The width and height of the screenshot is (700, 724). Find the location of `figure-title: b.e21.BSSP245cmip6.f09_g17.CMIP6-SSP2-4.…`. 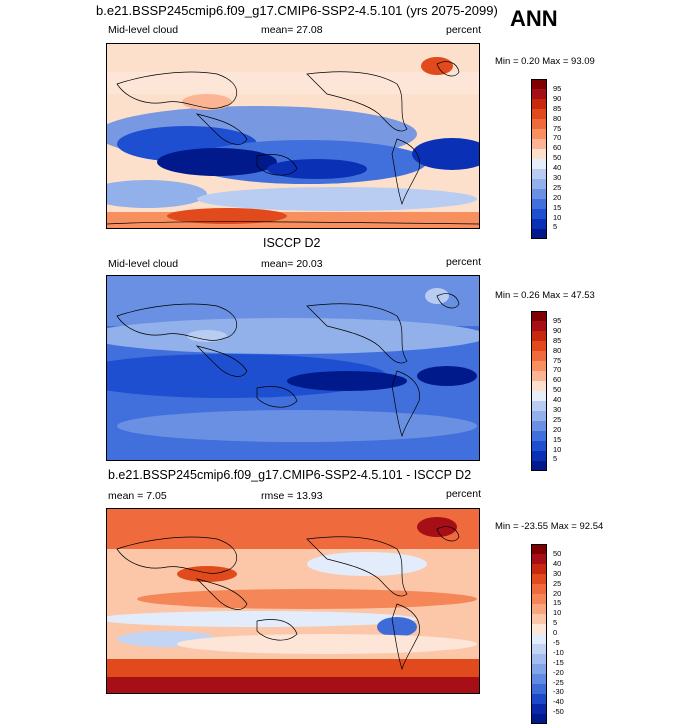

figure-title: b.e21.BSSP245cmip6.f09_g17.CMIP6-SSP2-4.… is located at coordinates (297, 10).